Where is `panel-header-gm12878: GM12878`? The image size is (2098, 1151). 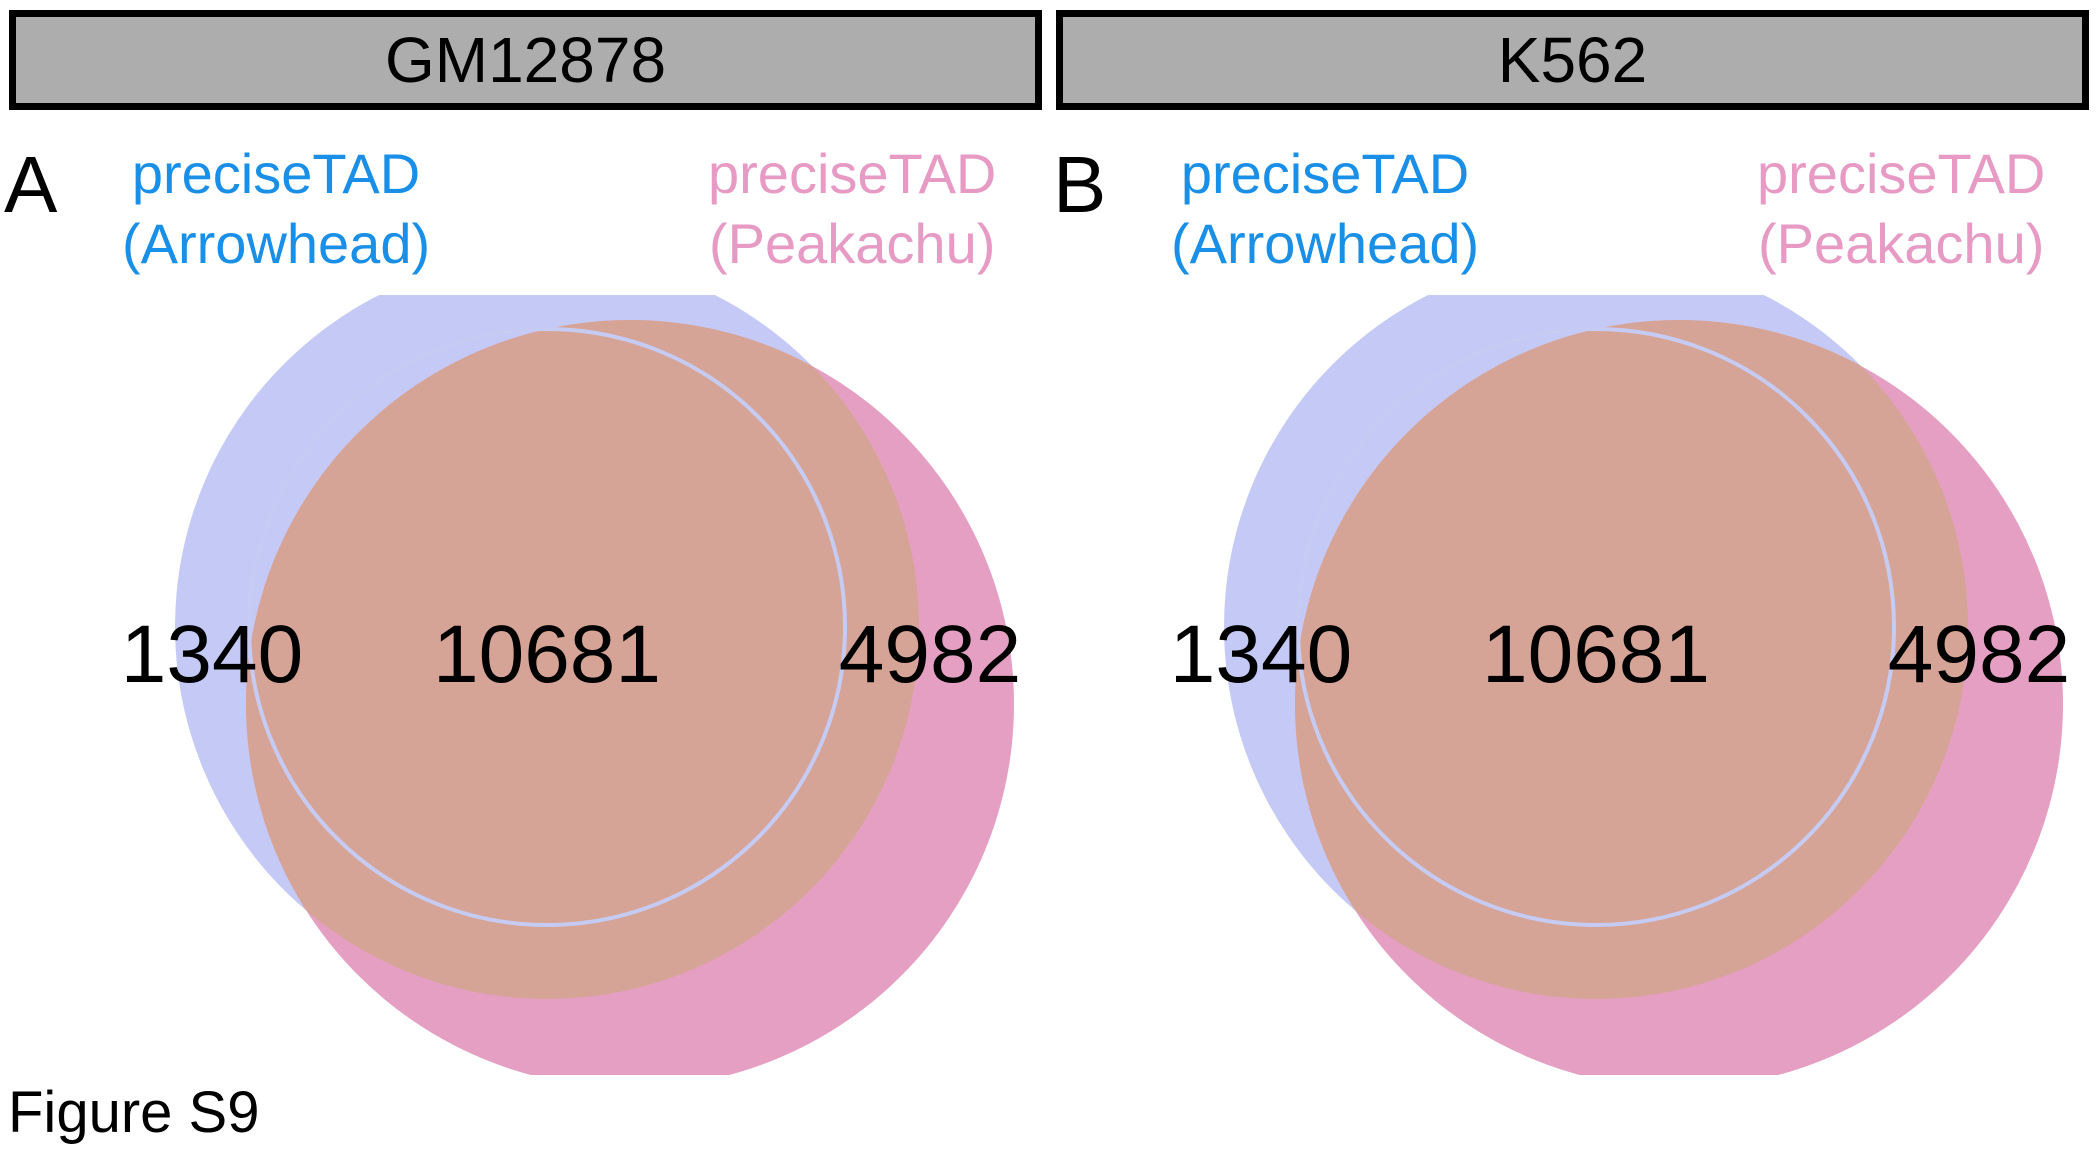
panel-header-gm12878: GM12878 is located at coordinates (525, 60).